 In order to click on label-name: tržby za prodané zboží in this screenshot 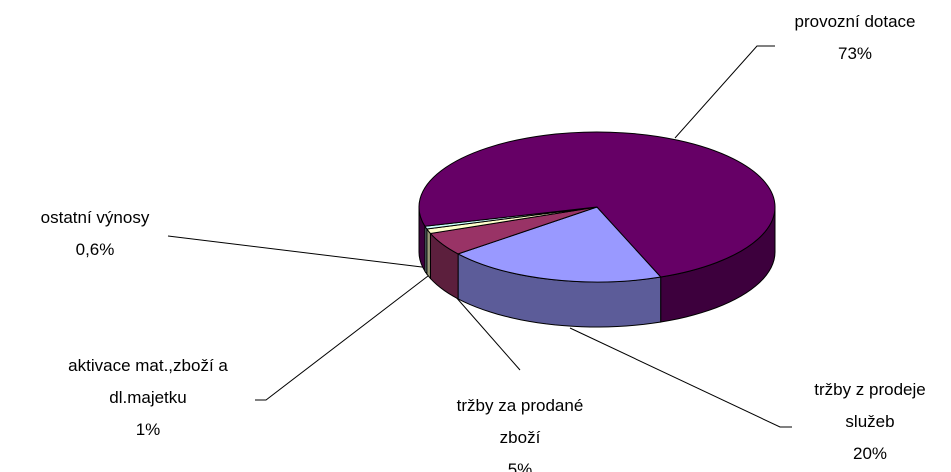, I will do `click(520, 421)`.